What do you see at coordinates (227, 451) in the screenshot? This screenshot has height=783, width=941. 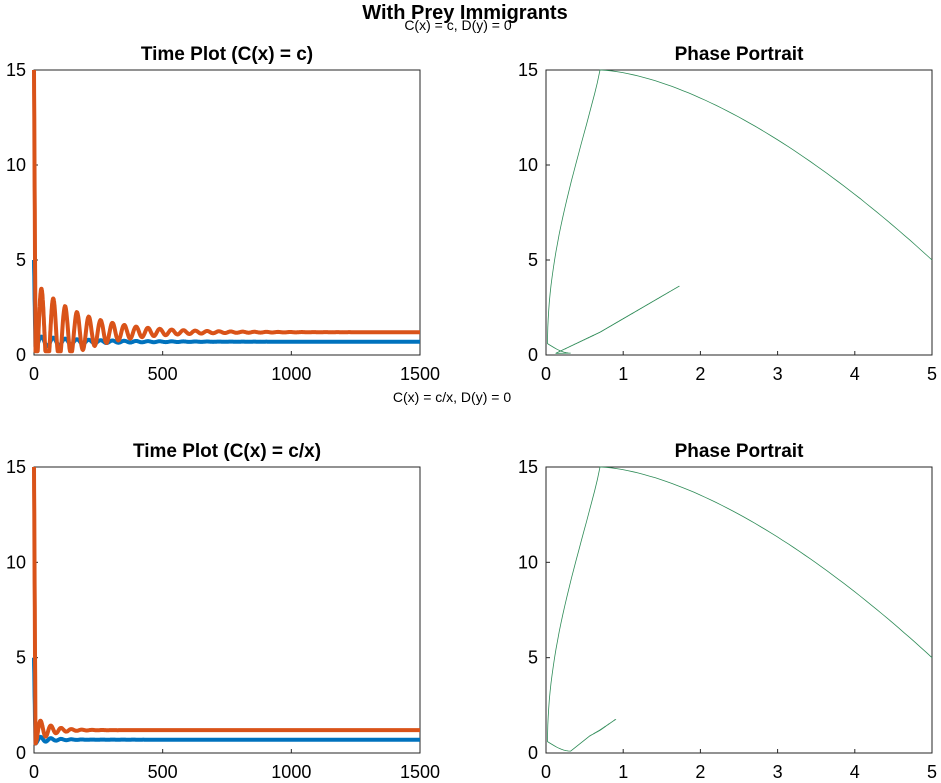 I see `subplot-title: Time Plot (C(x) = c/x)` at bounding box center [227, 451].